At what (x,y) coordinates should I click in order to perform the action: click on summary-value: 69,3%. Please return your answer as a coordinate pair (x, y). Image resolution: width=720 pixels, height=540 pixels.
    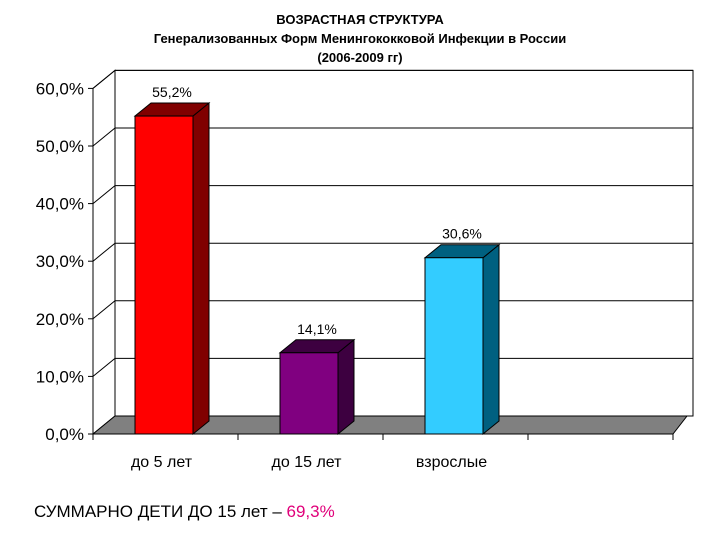
    Looking at the image, I should click on (310, 511).